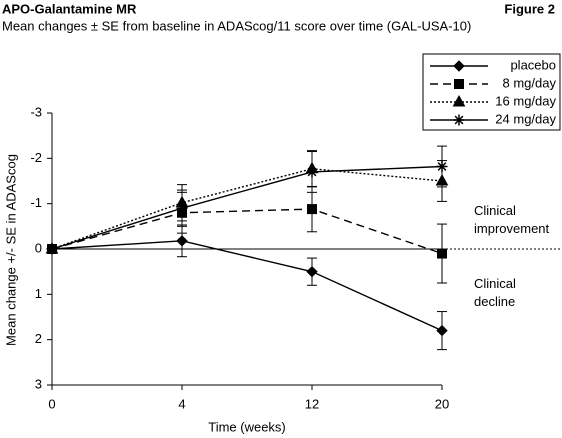  What do you see at coordinates (247, 426) in the screenshot?
I see `x-axis-label: Time (weeks)` at bounding box center [247, 426].